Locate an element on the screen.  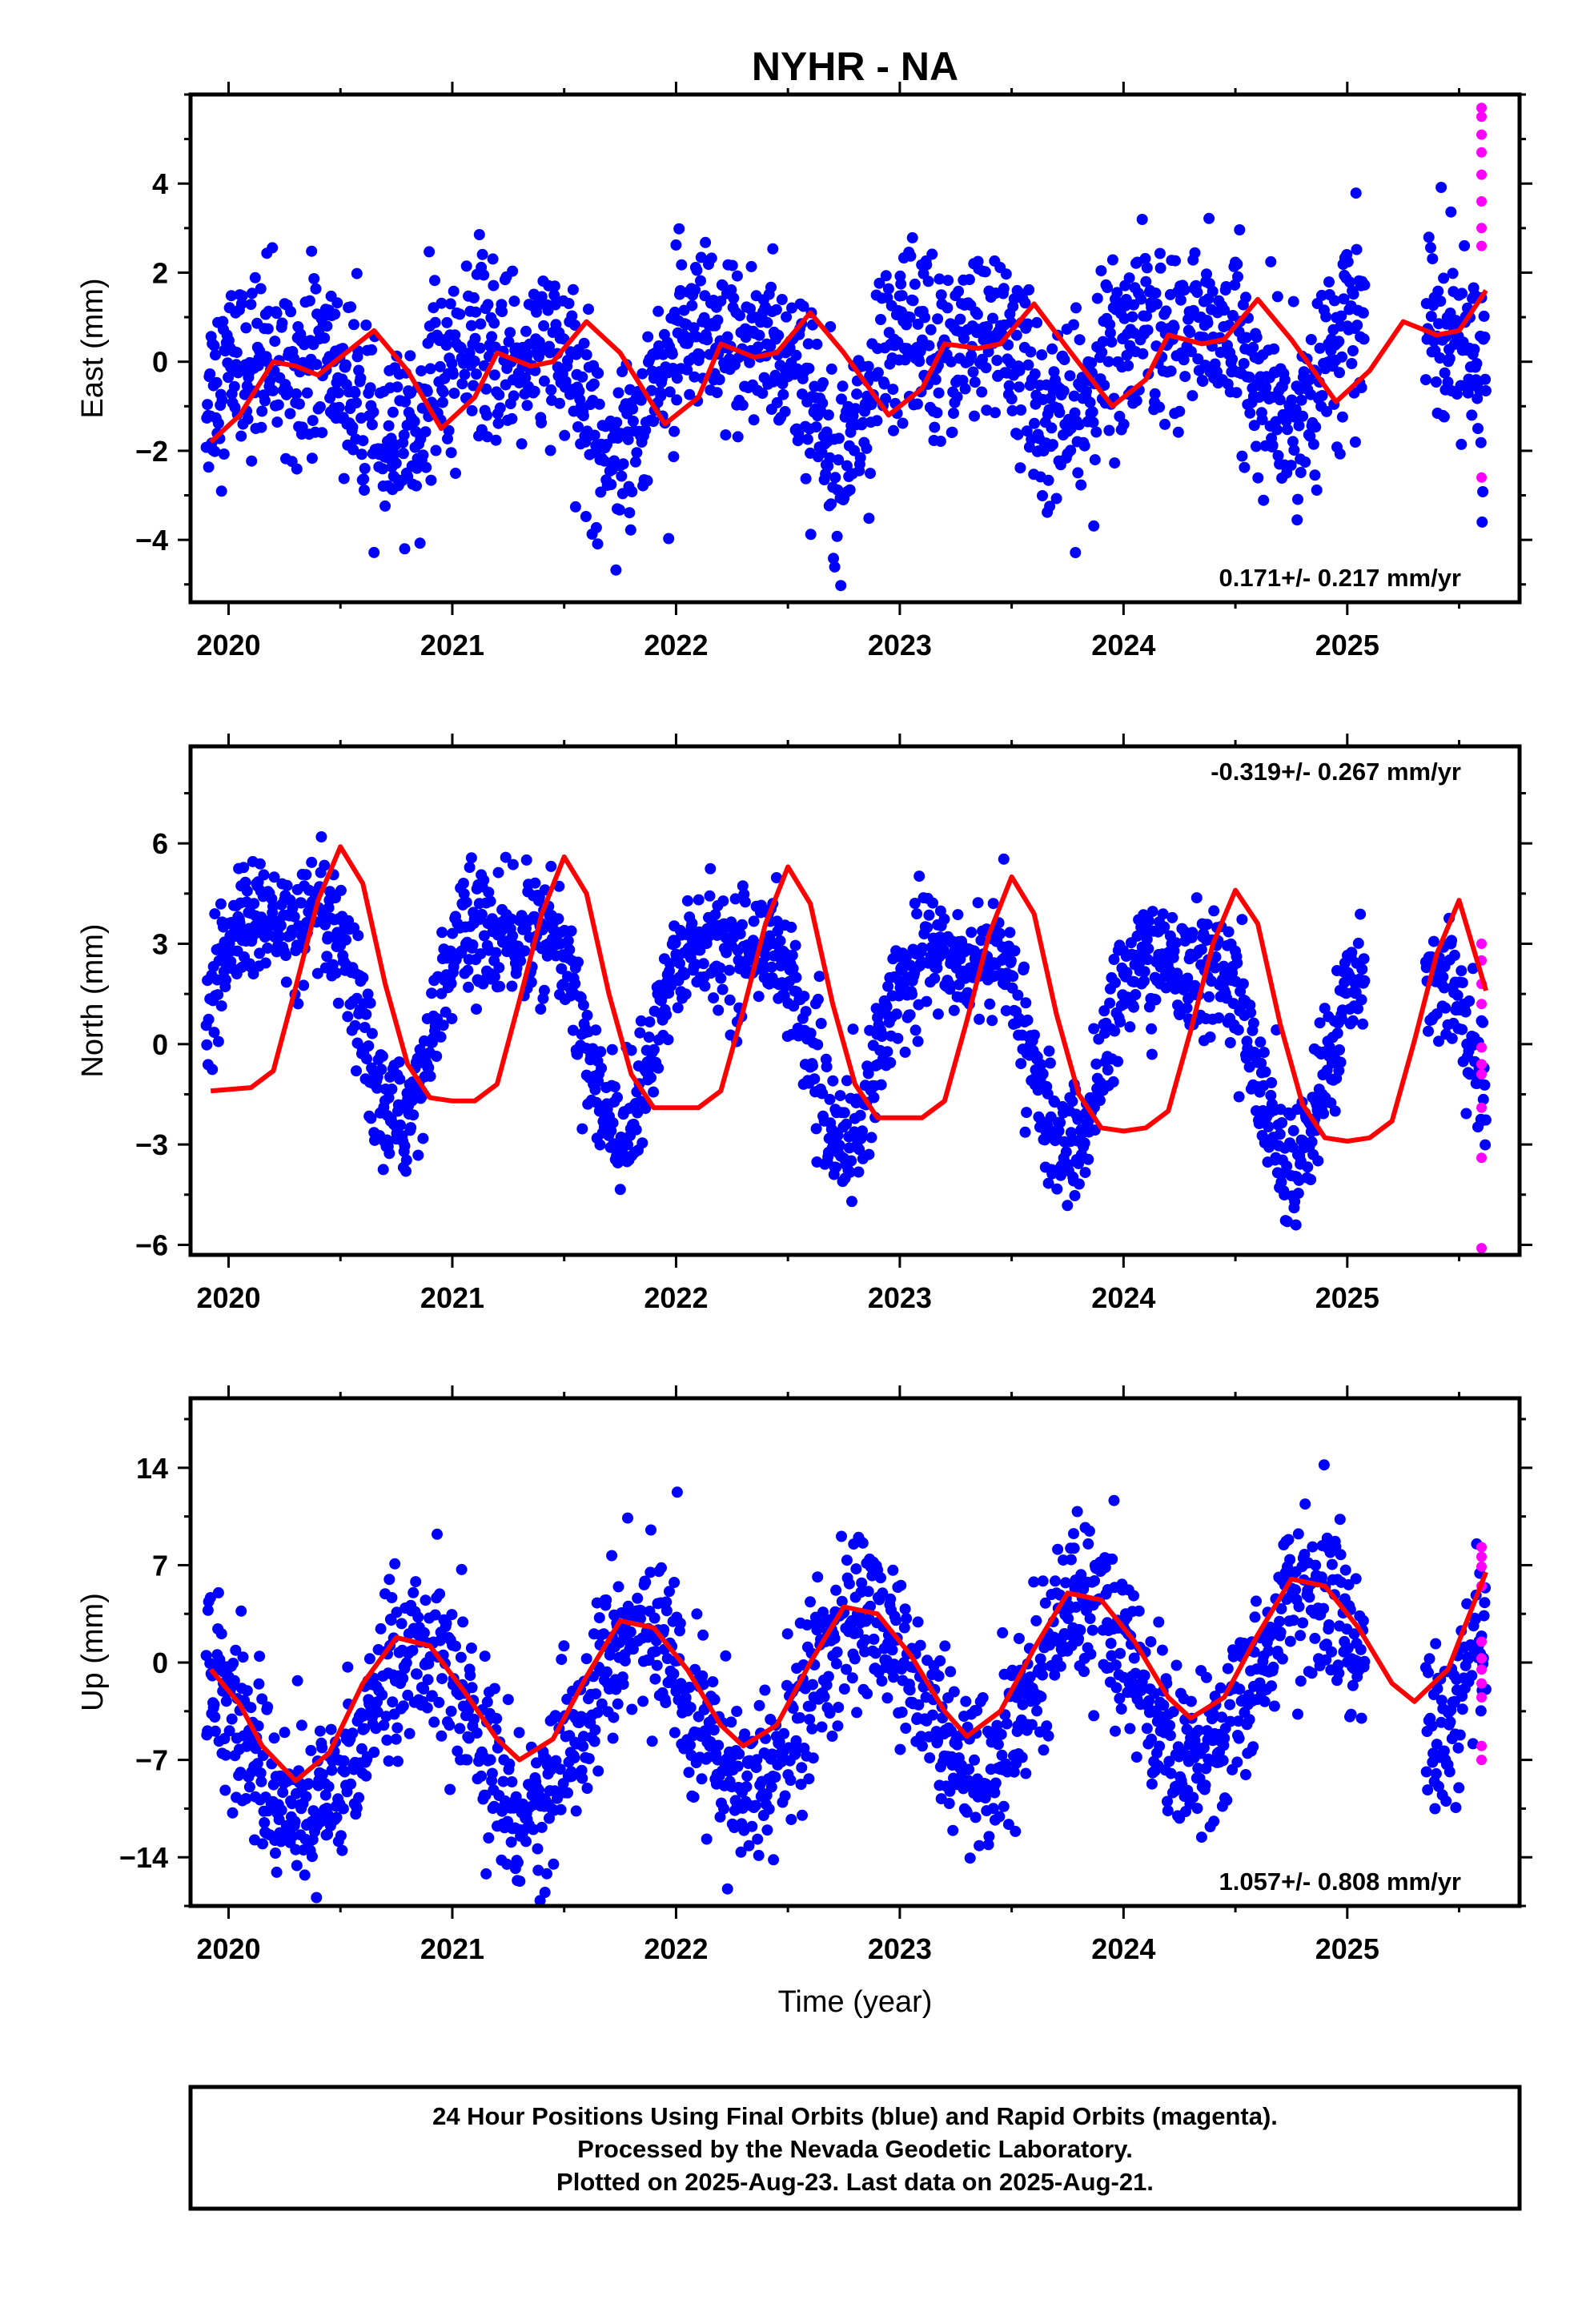
final-orbit-points is located at coordinates (846, 387).